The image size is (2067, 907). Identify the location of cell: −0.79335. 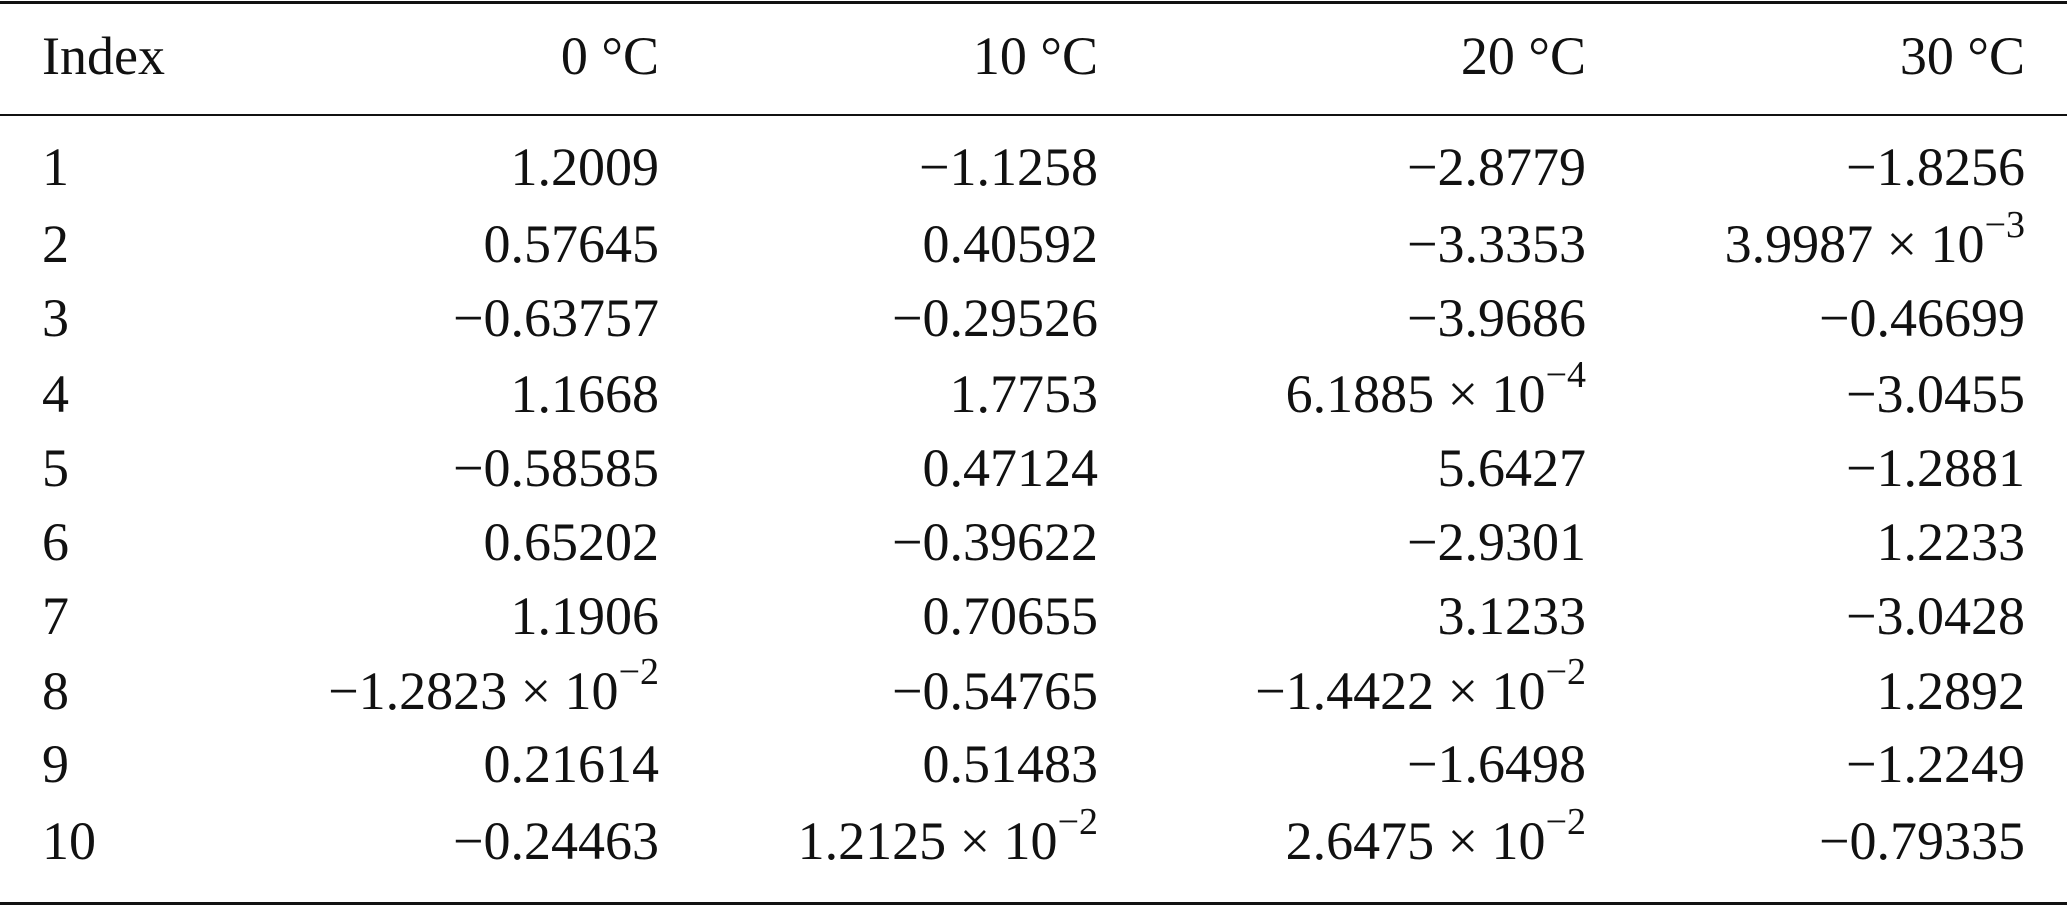
(1922, 841).